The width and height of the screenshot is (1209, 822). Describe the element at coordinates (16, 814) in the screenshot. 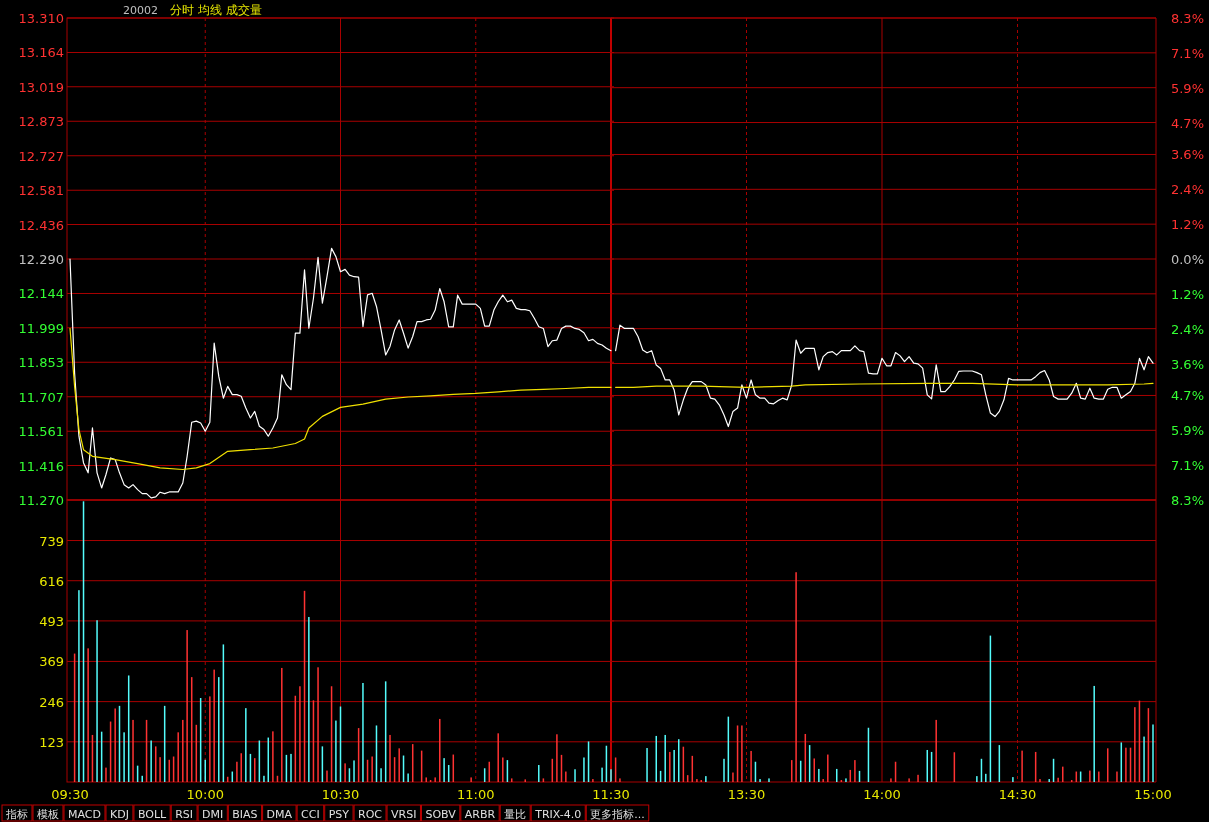

I see `text: 指标` at that location.